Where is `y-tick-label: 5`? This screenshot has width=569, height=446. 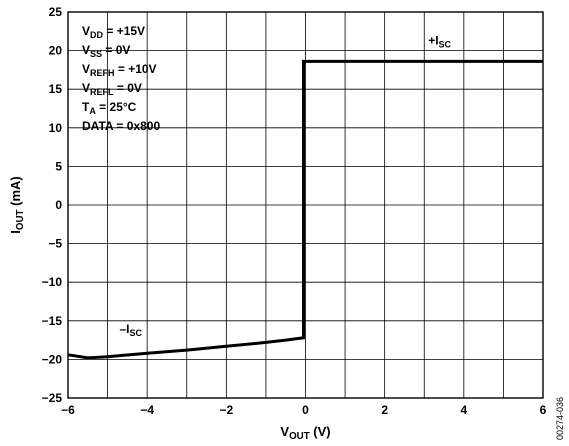
y-tick-label: 5 is located at coordinates (58, 166).